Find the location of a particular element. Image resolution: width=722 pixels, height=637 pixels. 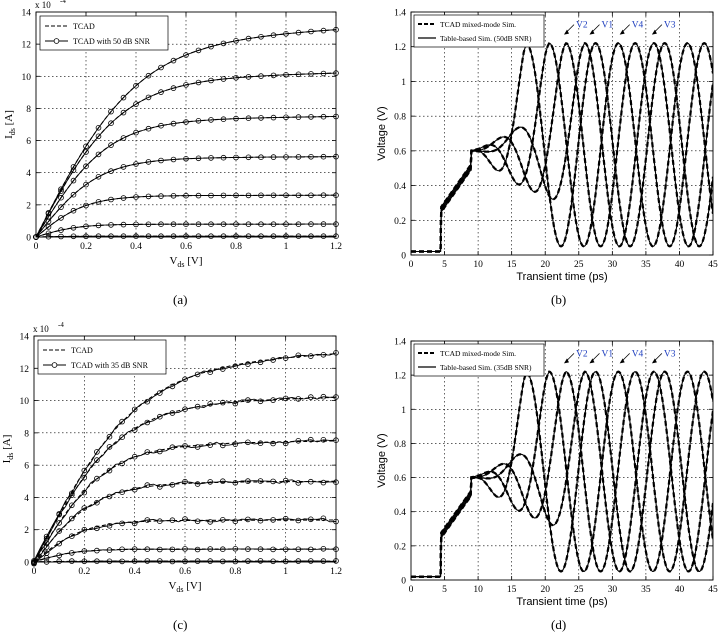

annotation-V2: V2 is located at coordinates (582, 354).